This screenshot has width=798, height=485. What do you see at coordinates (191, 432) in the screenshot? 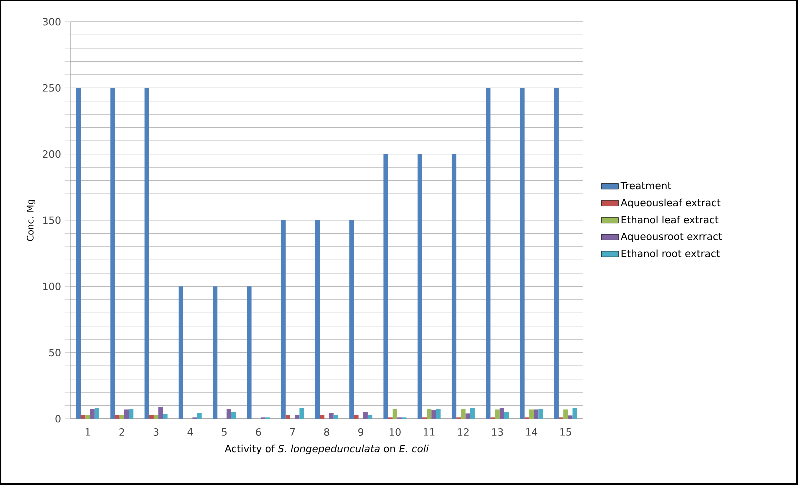
I see `x-tick-label: 4` at bounding box center [191, 432].